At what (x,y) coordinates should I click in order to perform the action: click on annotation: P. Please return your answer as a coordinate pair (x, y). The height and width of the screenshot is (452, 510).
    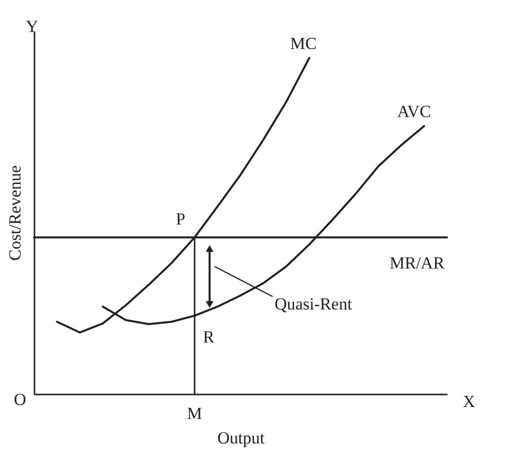
    Looking at the image, I should click on (181, 218).